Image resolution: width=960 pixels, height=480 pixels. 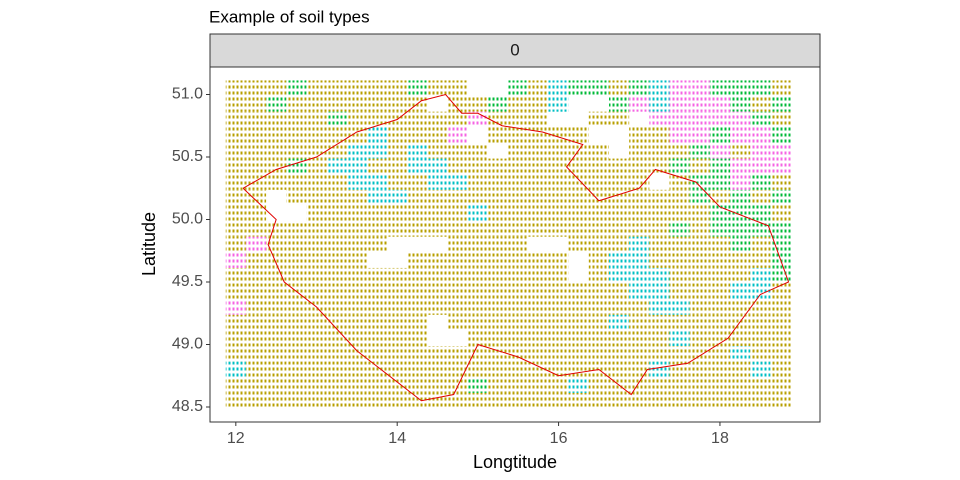 What do you see at coordinates (515, 50) in the screenshot?
I see `facet-strip` at bounding box center [515, 50].